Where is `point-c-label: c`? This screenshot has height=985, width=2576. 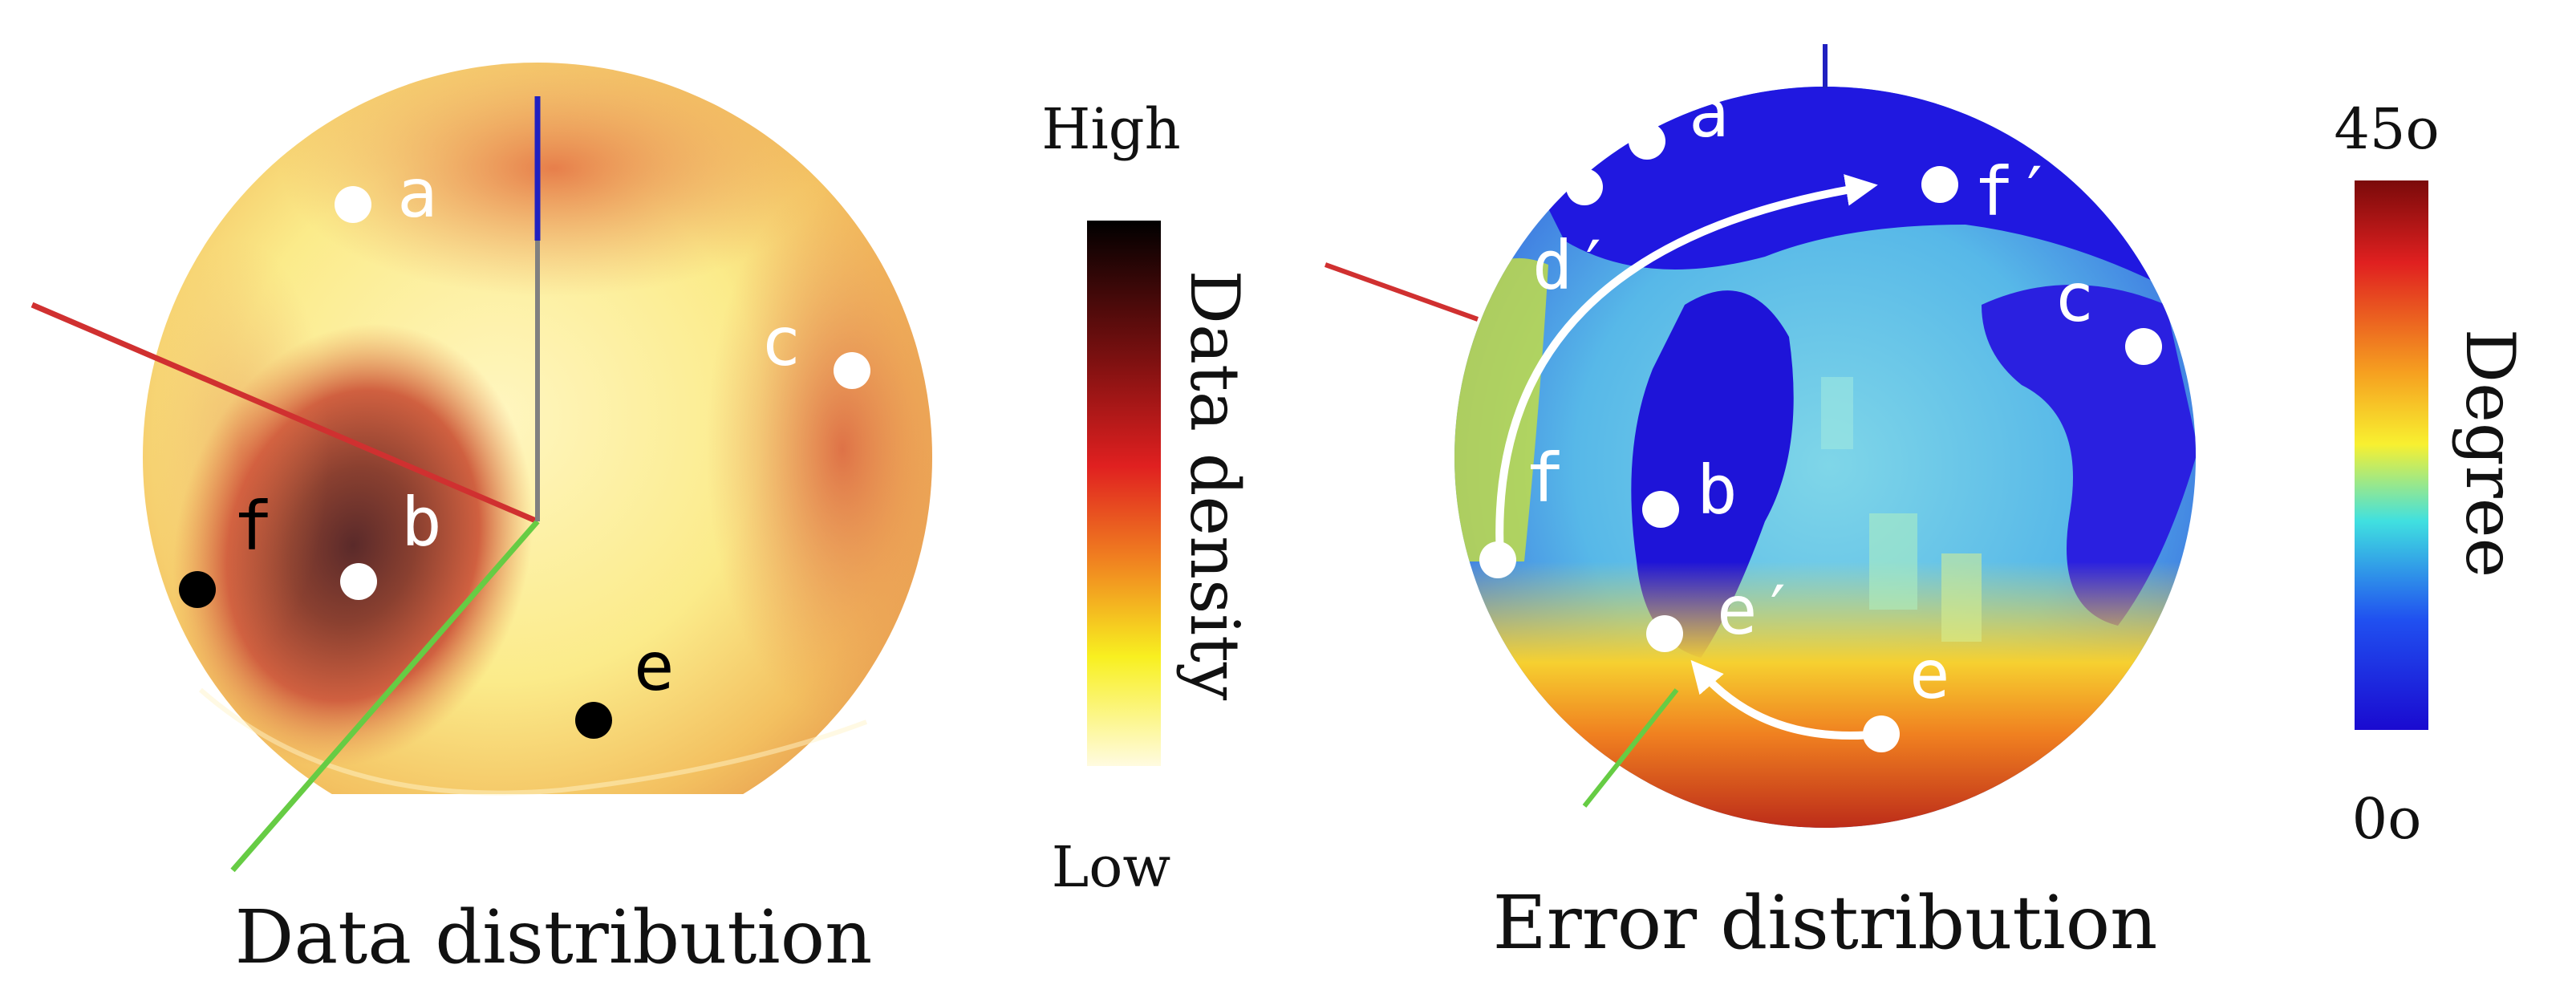
point-c-label: c is located at coordinates (781, 342).